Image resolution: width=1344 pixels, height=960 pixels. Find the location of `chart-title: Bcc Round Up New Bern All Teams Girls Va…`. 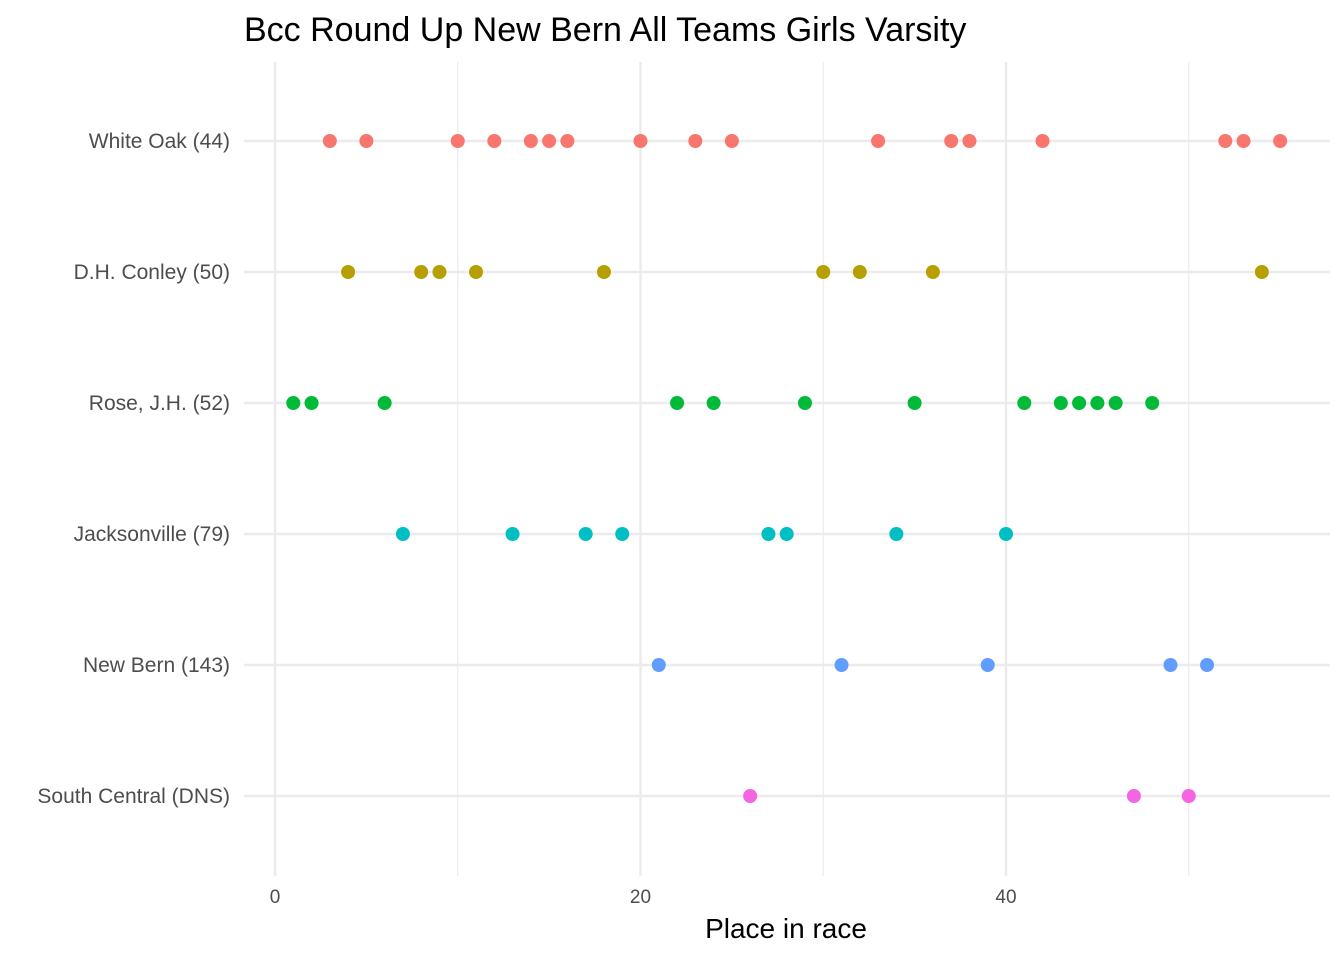

chart-title: Bcc Round Up New Bern All Teams Girls Va… is located at coordinates (605, 30).